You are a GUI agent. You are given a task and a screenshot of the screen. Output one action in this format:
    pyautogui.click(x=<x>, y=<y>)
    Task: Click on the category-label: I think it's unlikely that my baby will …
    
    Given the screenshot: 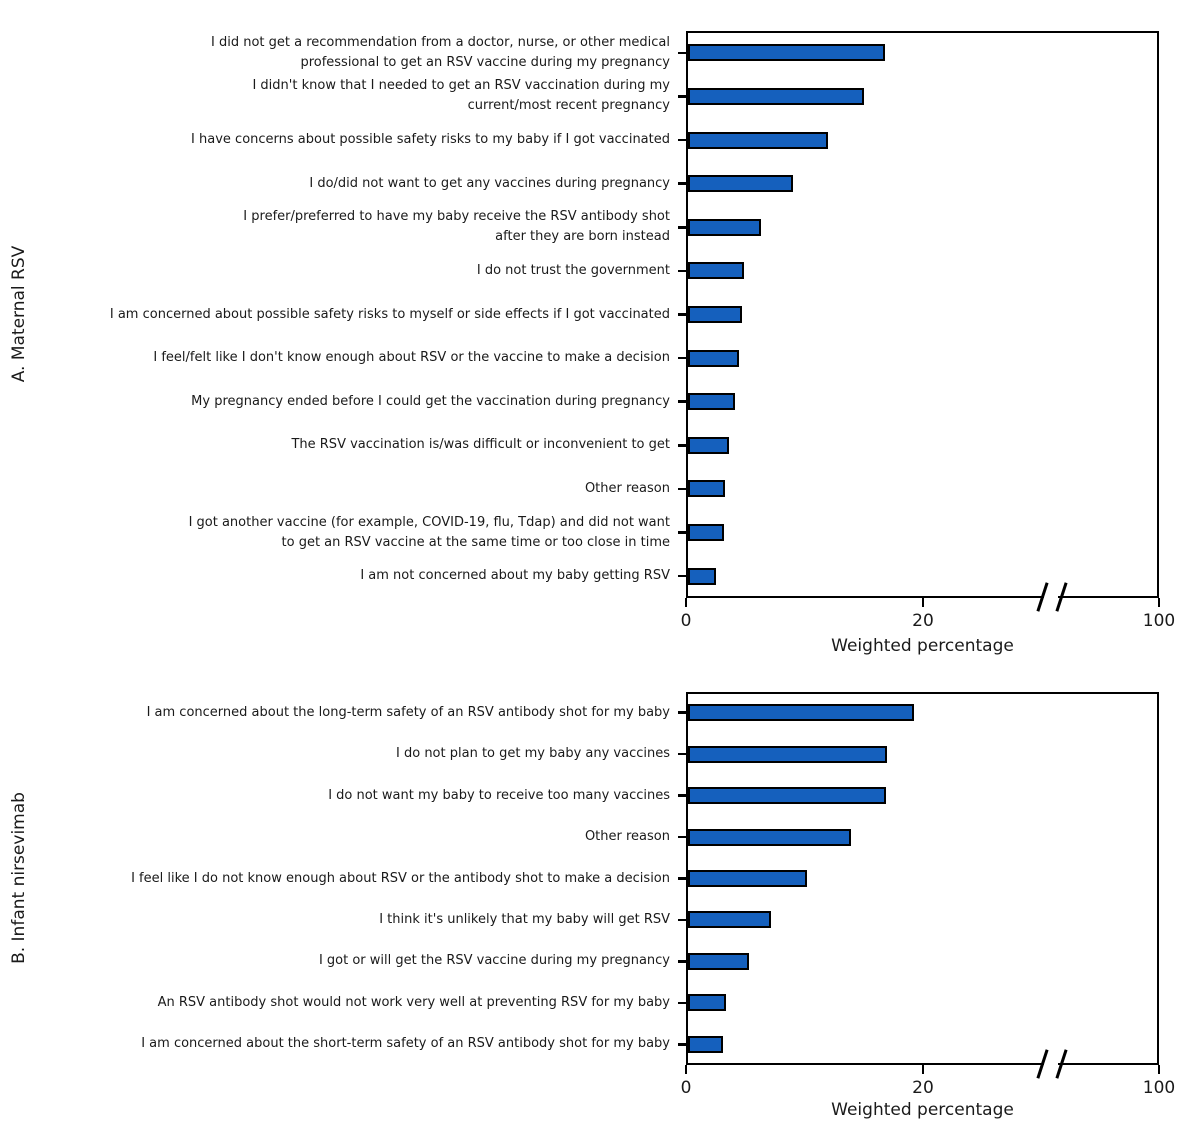 What is the action you would take?
    pyautogui.click(x=524, y=919)
    